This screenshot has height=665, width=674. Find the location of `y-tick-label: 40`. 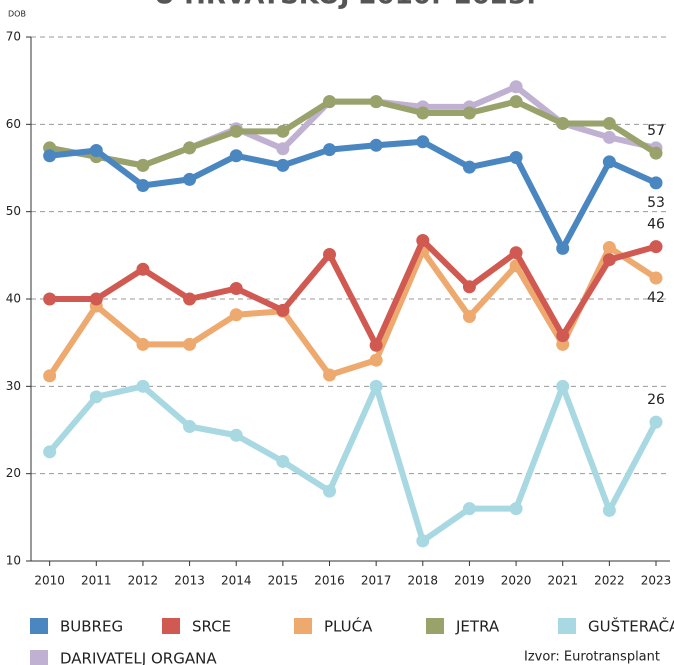

y-tick-label: 40 is located at coordinates (13, 299).